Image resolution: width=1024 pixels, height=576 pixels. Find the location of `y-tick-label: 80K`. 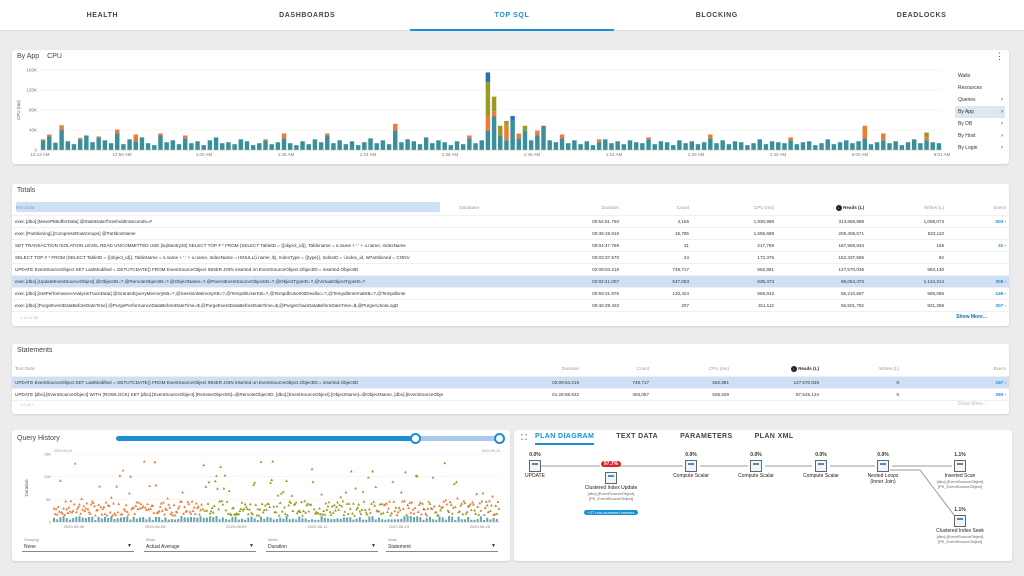

y-tick-label: 80K is located at coordinates (33, 110).